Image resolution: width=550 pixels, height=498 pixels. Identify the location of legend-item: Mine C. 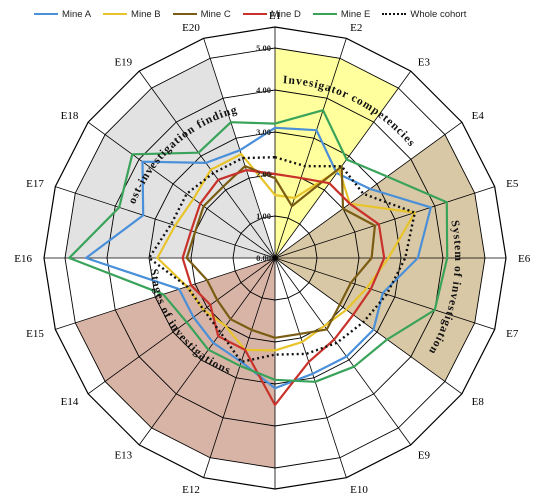
(201, 14).